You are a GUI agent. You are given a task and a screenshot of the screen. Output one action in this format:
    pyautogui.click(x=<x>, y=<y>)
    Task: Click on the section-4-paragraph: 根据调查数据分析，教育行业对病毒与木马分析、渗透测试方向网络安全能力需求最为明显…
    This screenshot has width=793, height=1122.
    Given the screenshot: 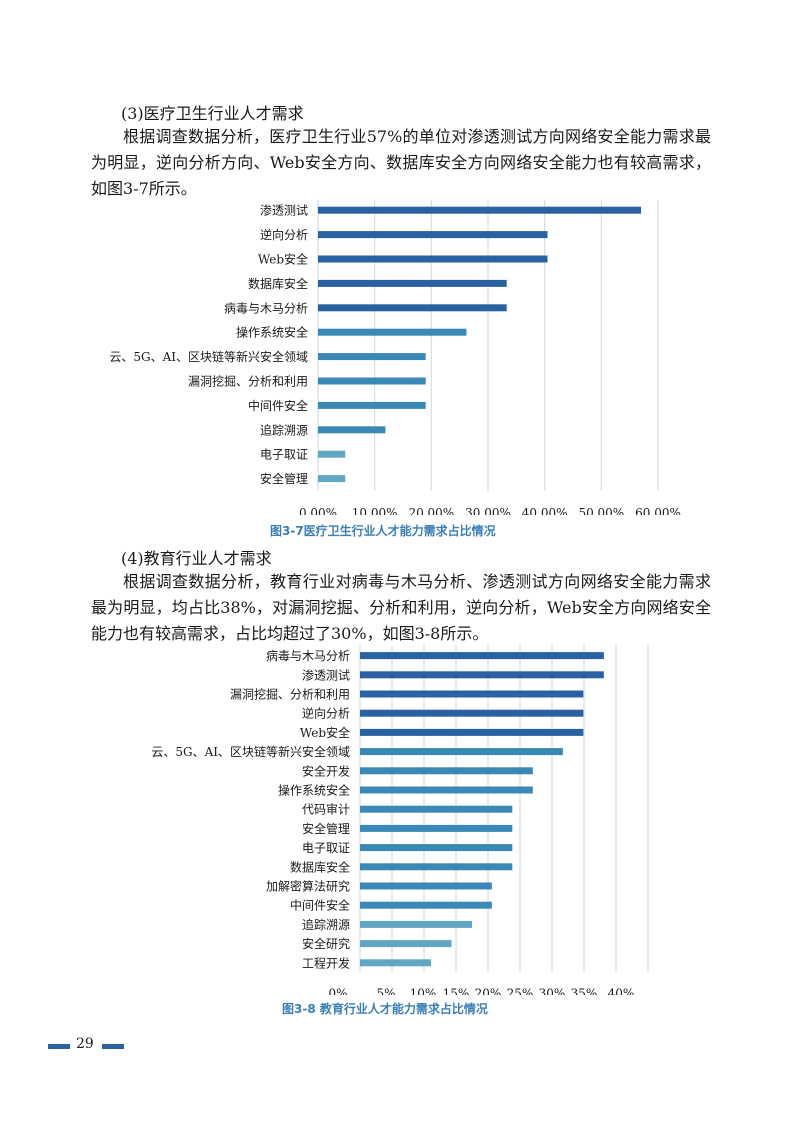 What is the action you would take?
    pyautogui.click(x=401, y=607)
    